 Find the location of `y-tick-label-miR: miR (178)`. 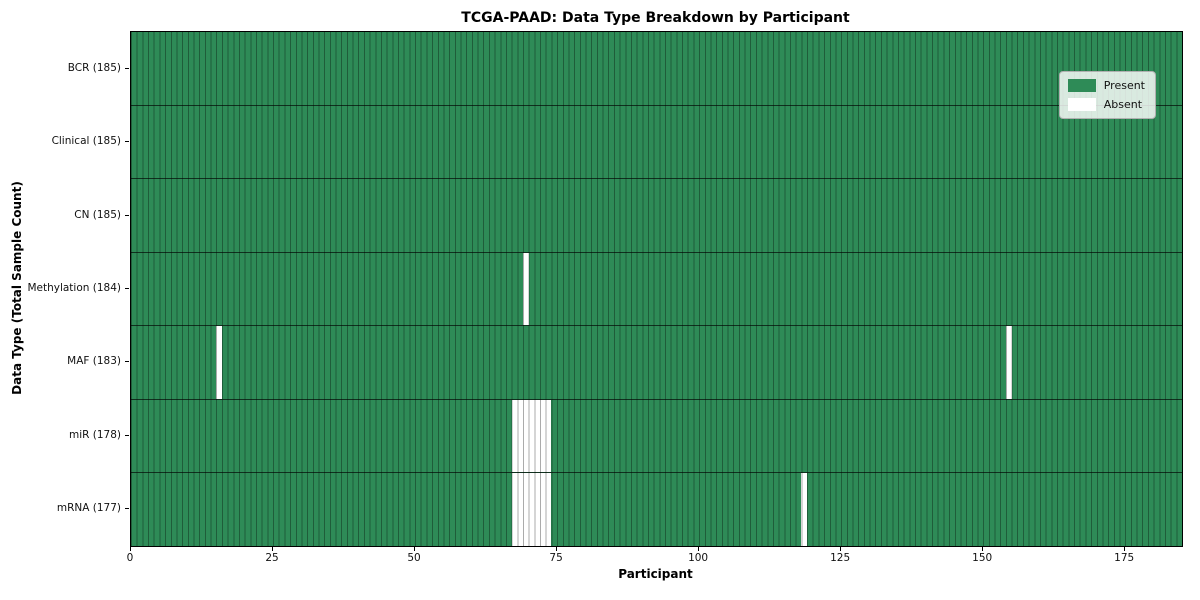

y-tick-label-miR: miR (178) is located at coordinates (94, 434).